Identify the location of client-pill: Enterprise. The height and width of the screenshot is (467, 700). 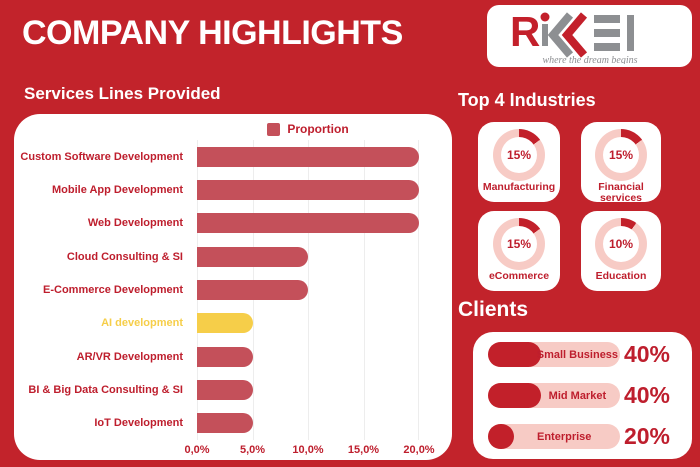
(554, 436).